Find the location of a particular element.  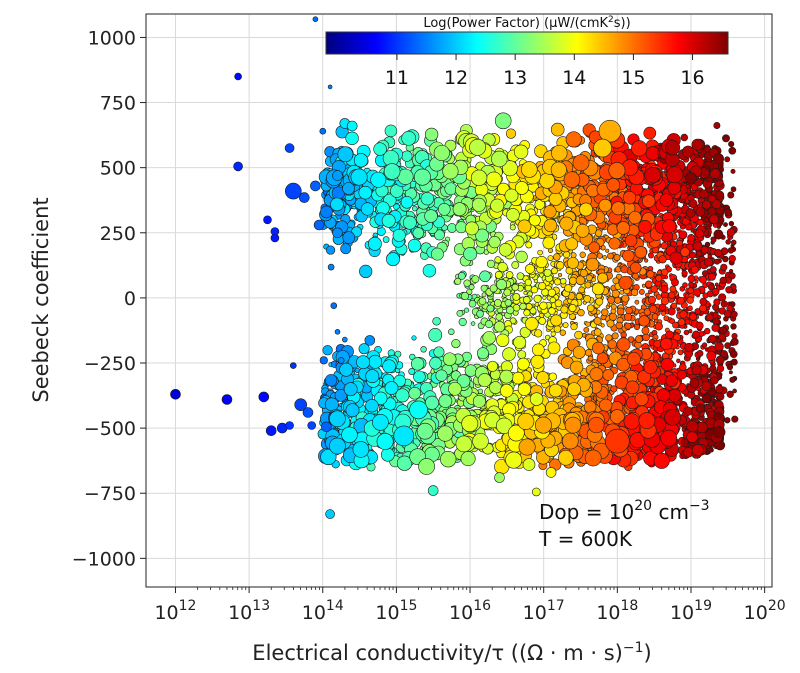

annotation-doping: Dop = 1020 cm−3 is located at coordinates (624, 511).